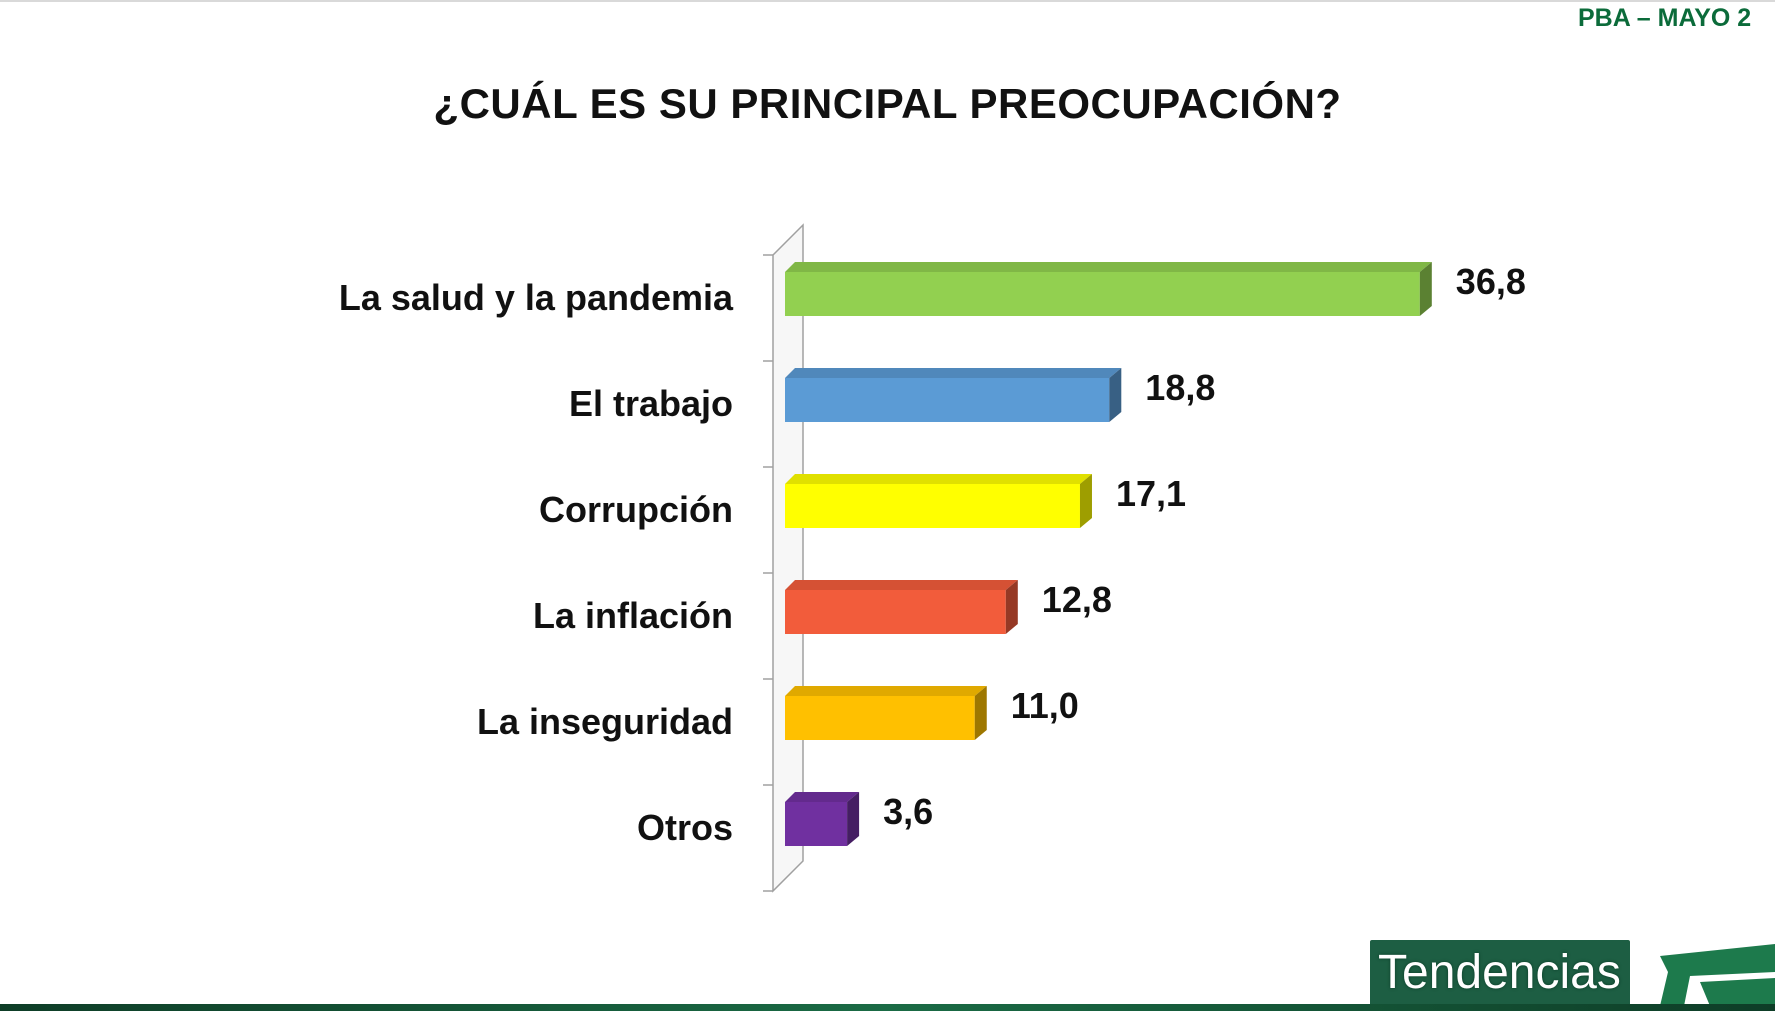 This screenshot has height=1011, width=1775. Describe the element at coordinates (651, 403) in the screenshot. I see `category-label: El trabajo` at that location.